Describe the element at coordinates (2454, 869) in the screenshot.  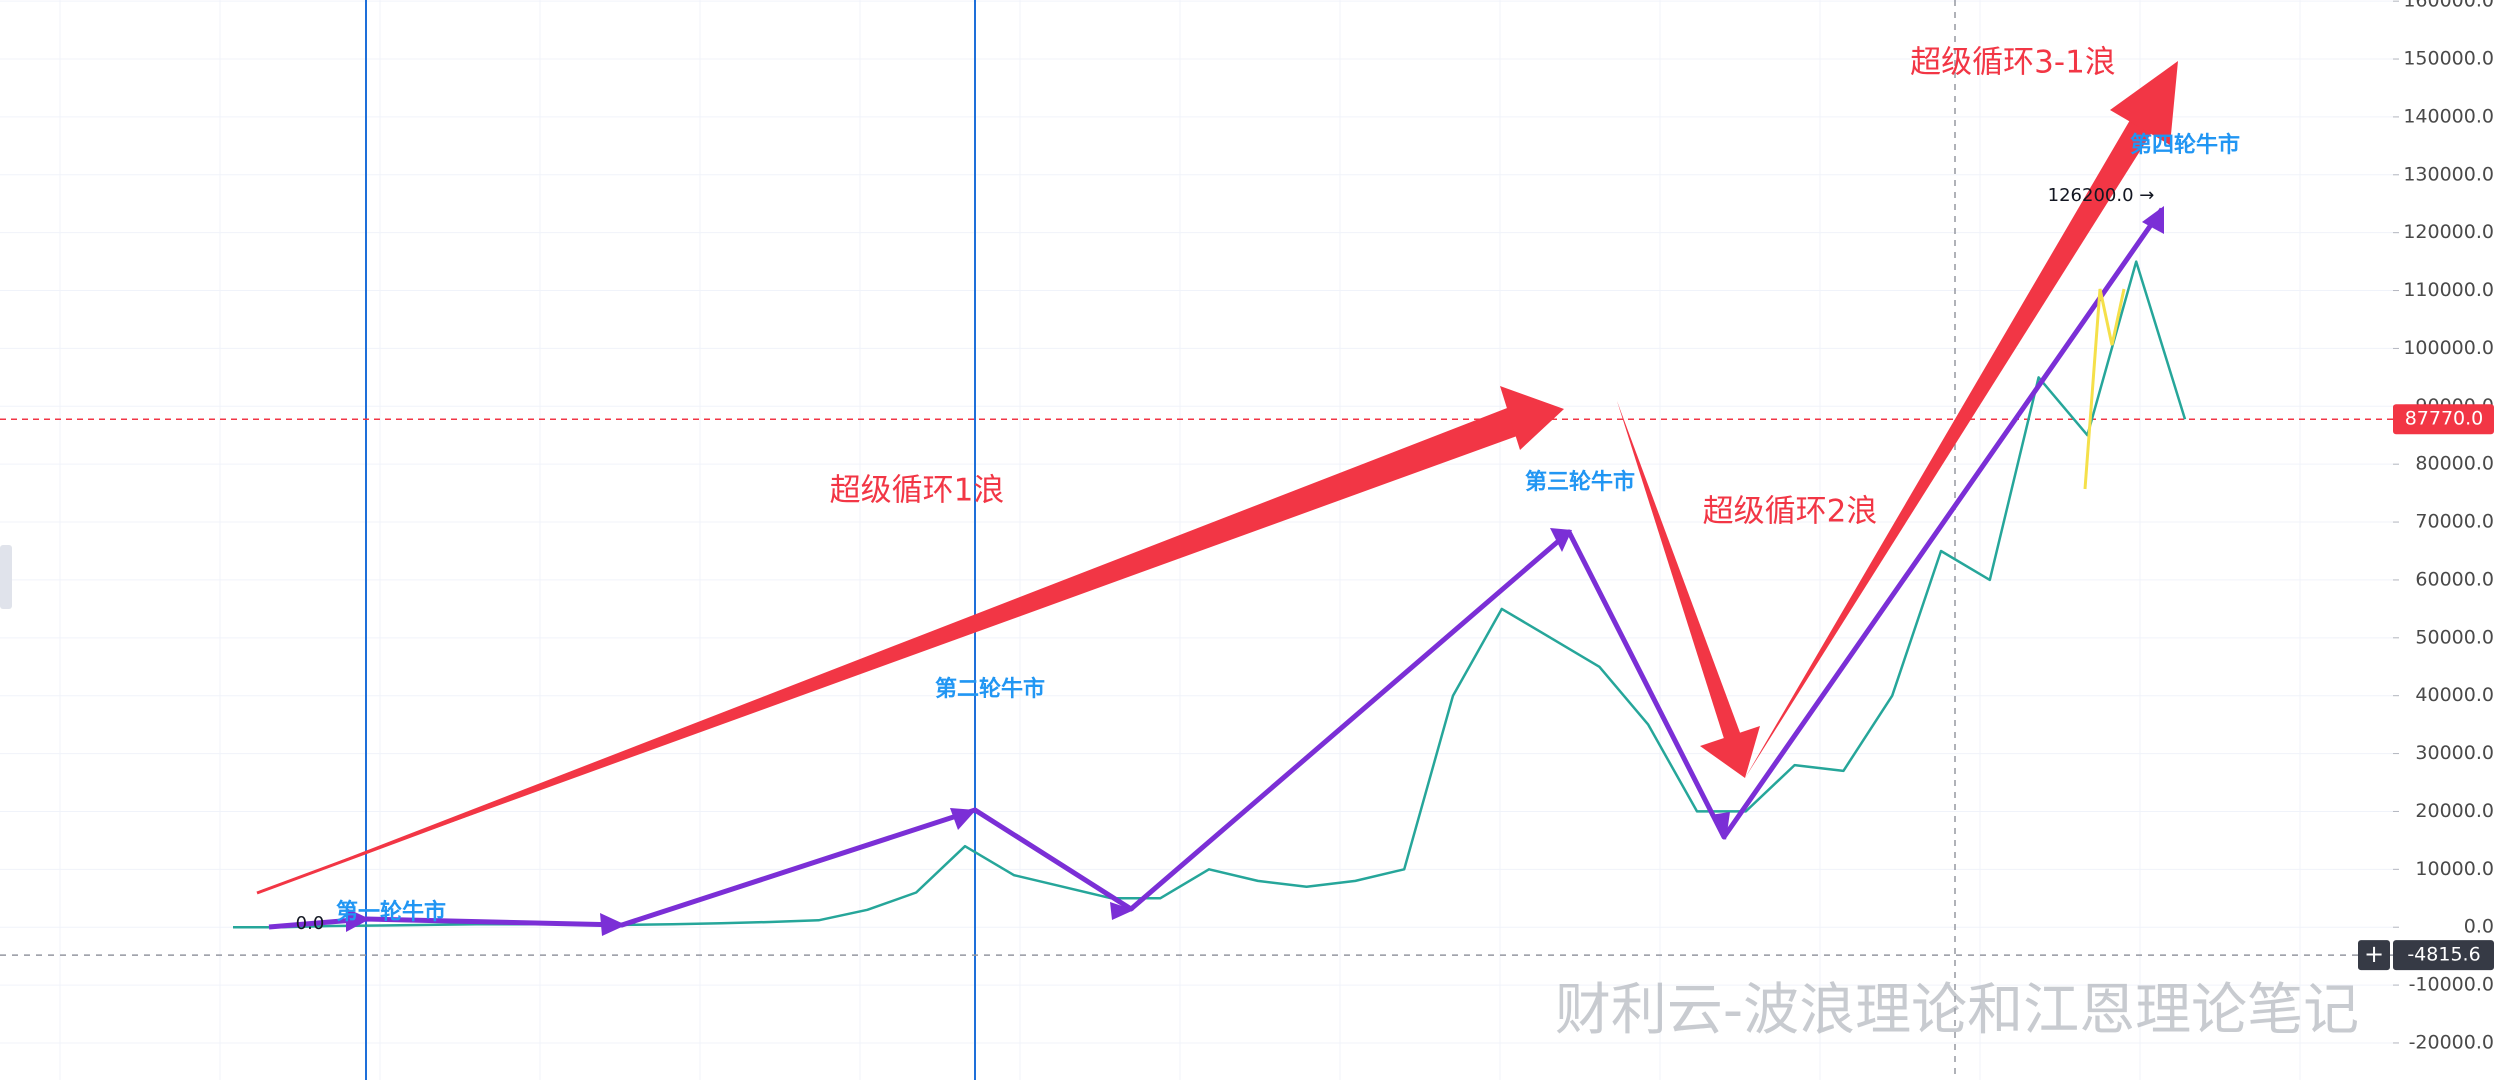
I see `y-tick-label: 10000.0` at that location.